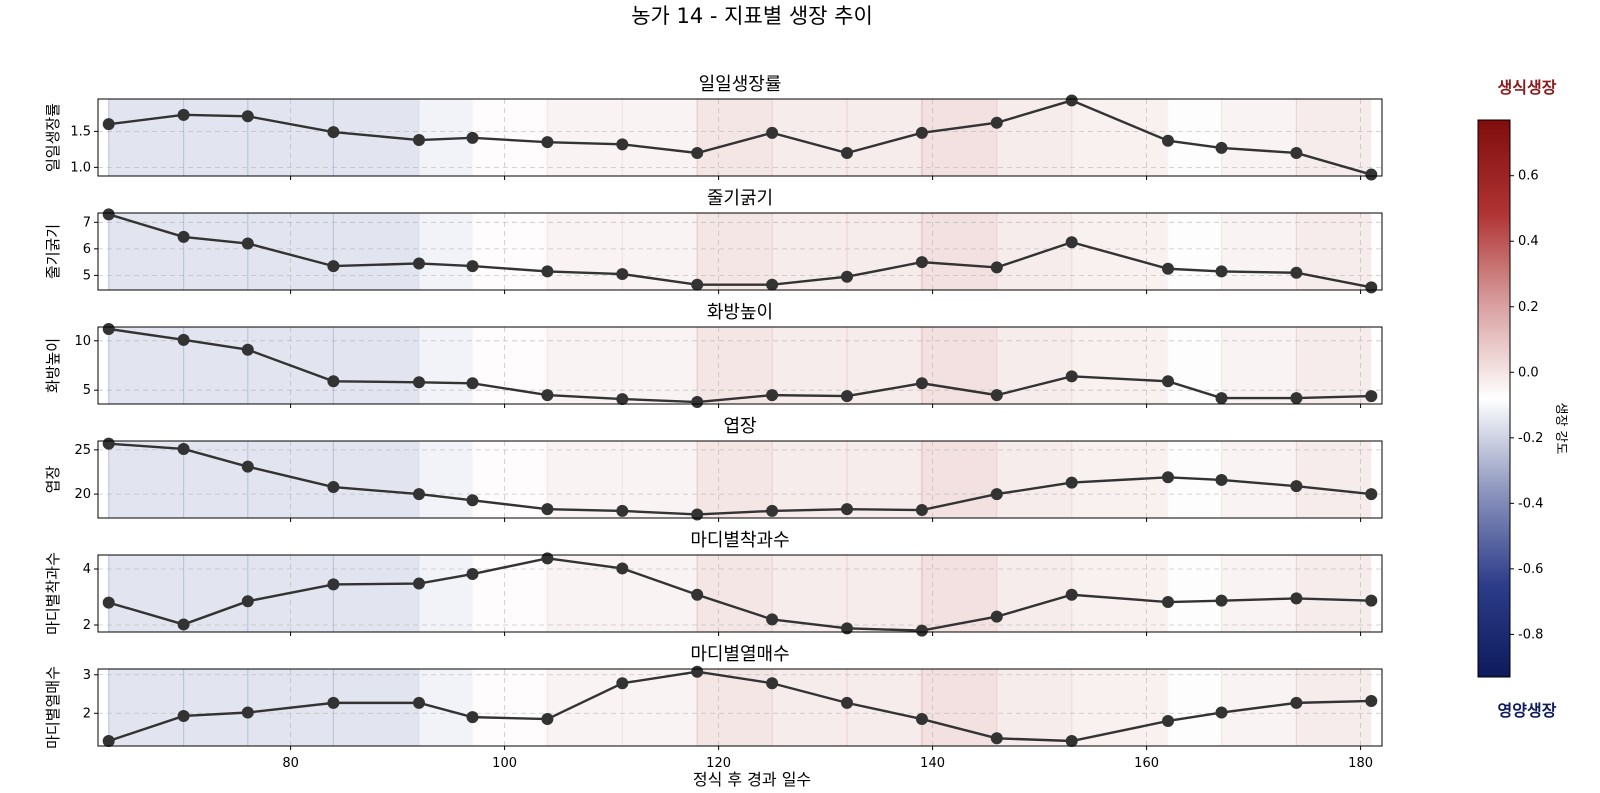 This screenshot has height=793, width=1600. Describe the element at coordinates (827, 763) in the screenshot. I see `x-axis: 80 100 120 140 160 180` at that location.